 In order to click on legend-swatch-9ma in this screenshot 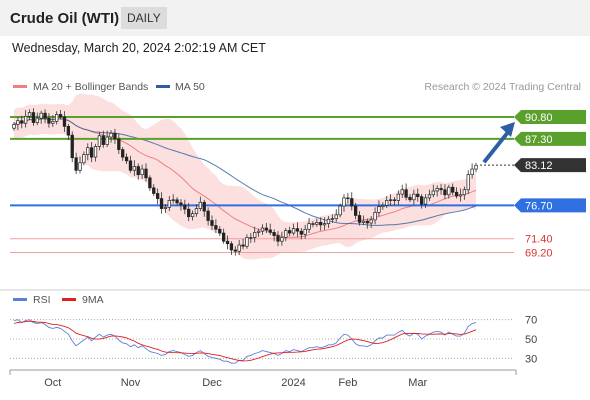, I will do `click(69, 299)`.